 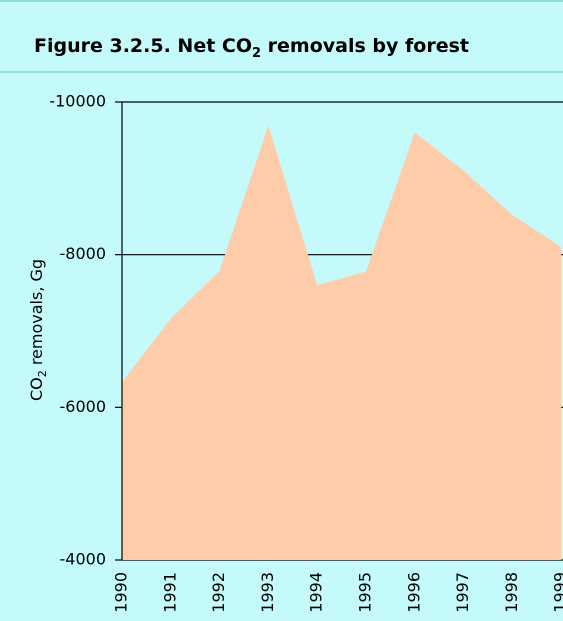 I want to click on label-subscript: 2, so click(x=42, y=373).